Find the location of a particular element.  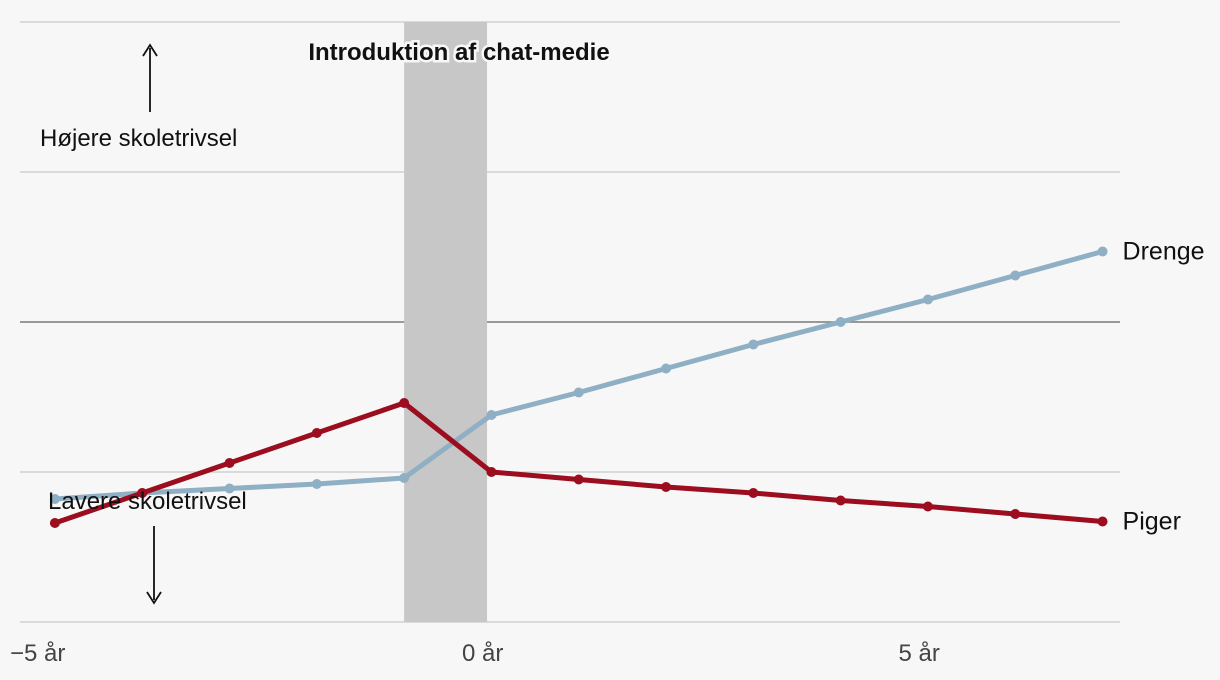

x-tick-label: −5 år is located at coordinates (37, 653).